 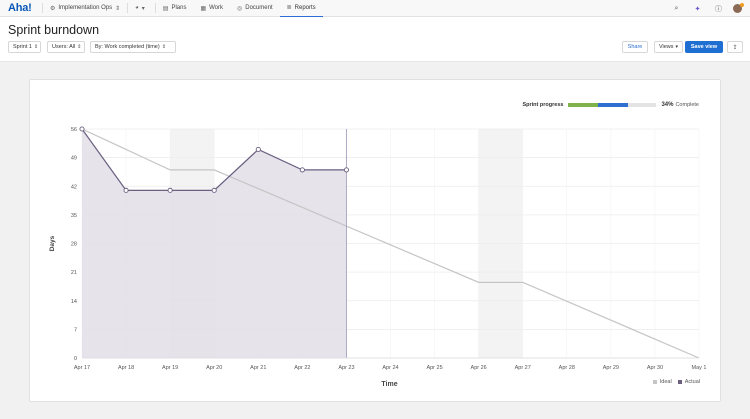 What do you see at coordinates (74, 273) in the screenshot?
I see `y-tick-label: 21` at bounding box center [74, 273].